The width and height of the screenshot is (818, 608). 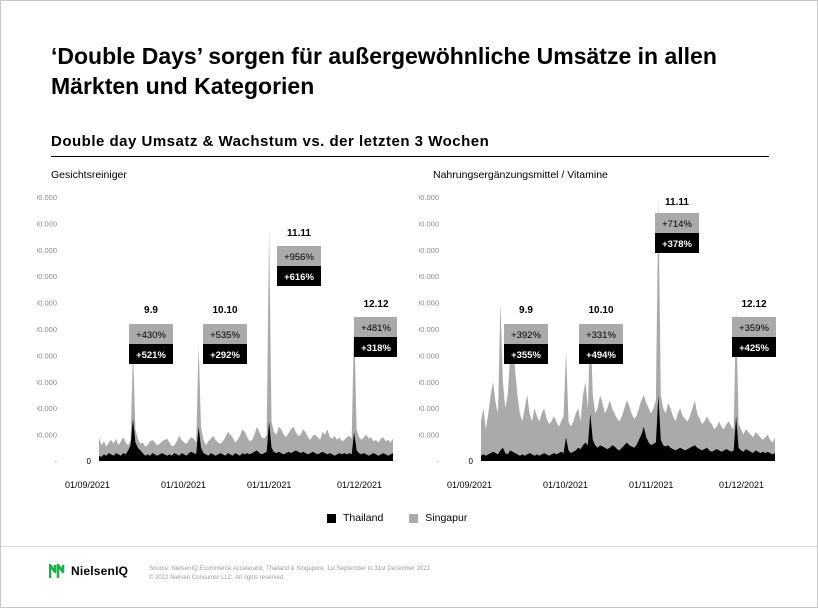 I want to click on annotation-value-thailand: +292%, so click(x=225, y=355).